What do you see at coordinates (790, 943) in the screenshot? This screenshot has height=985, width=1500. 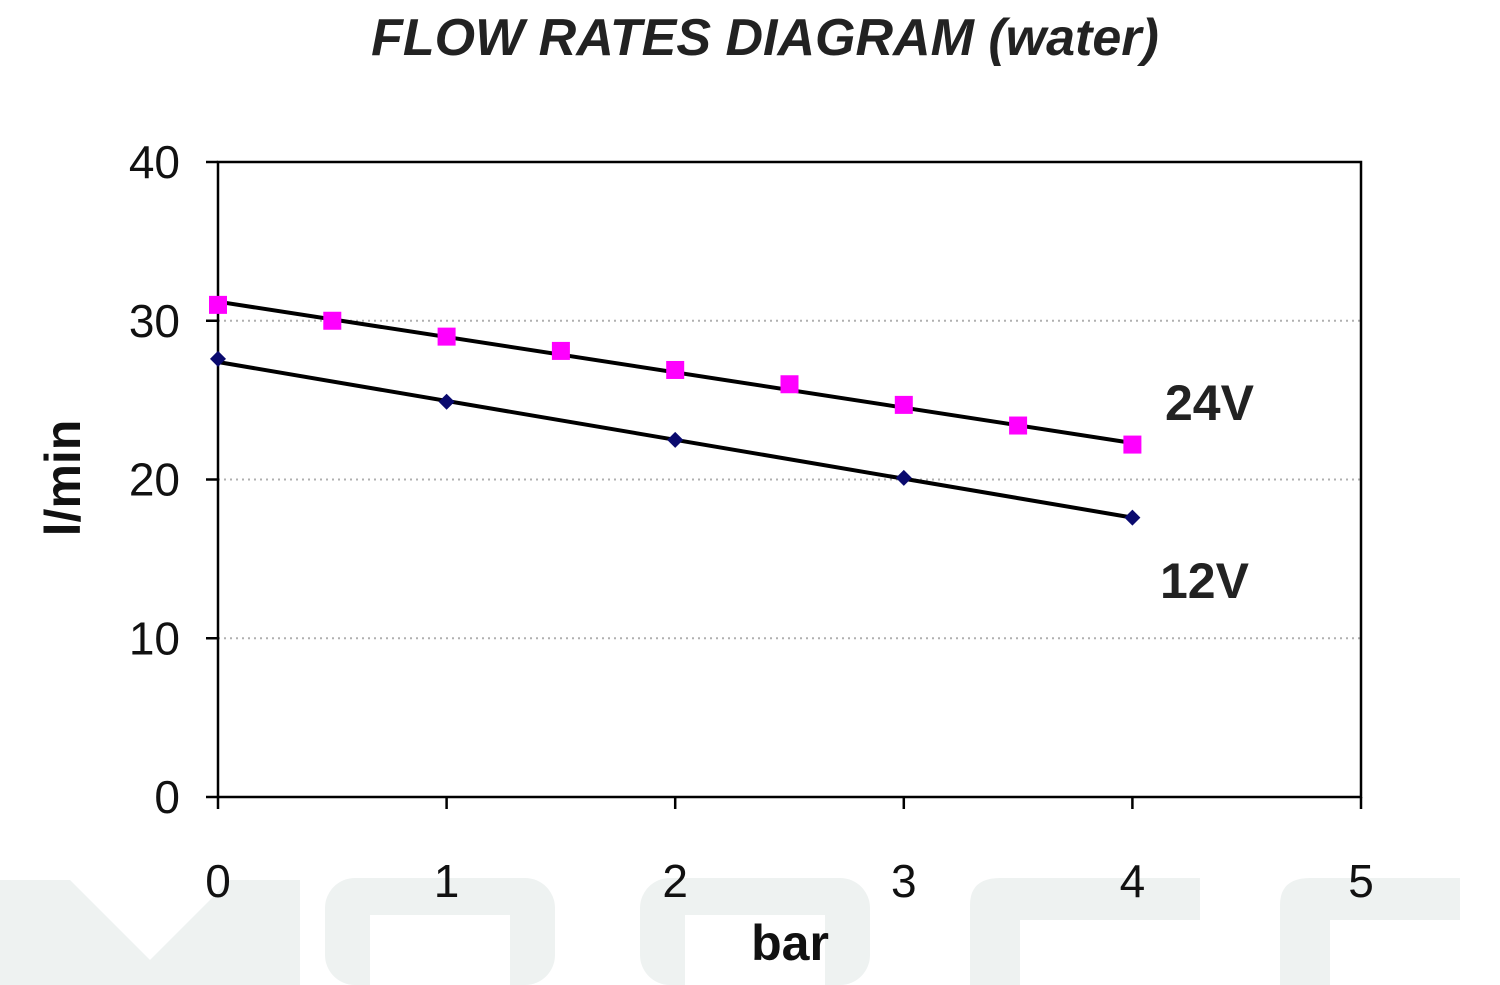 I see `x-axis-label: bar` at bounding box center [790, 943].